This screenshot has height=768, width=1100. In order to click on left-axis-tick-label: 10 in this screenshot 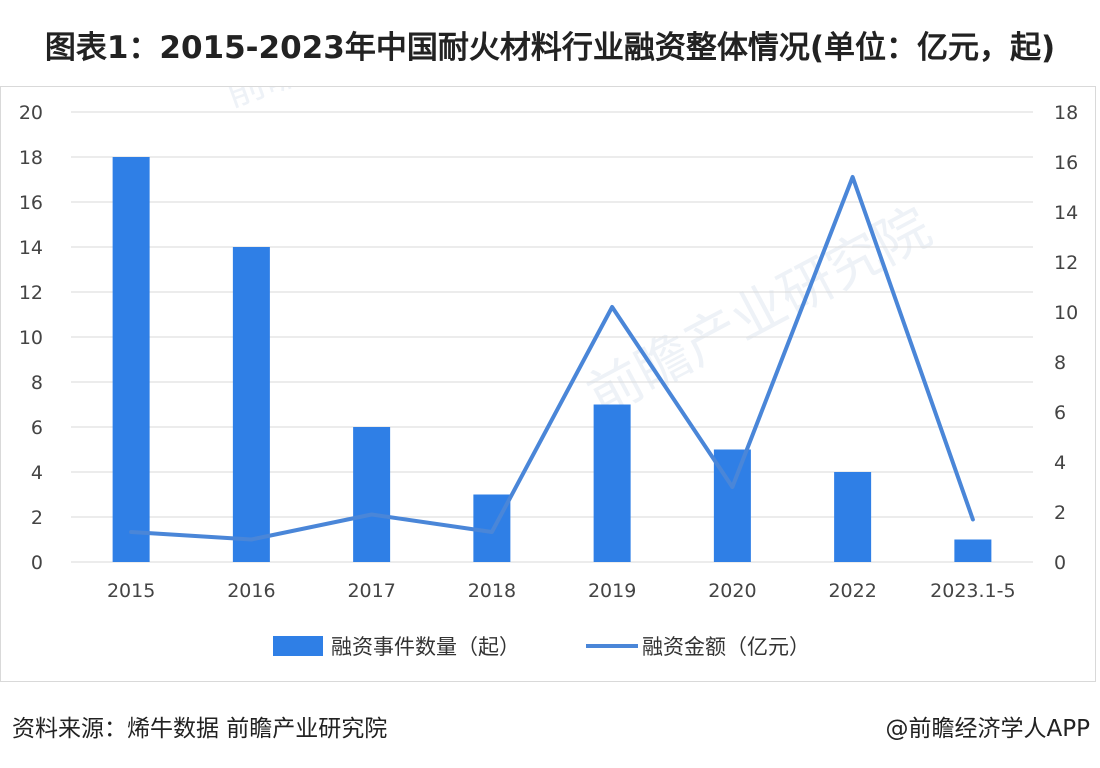, I will do `click(31, 338)`.